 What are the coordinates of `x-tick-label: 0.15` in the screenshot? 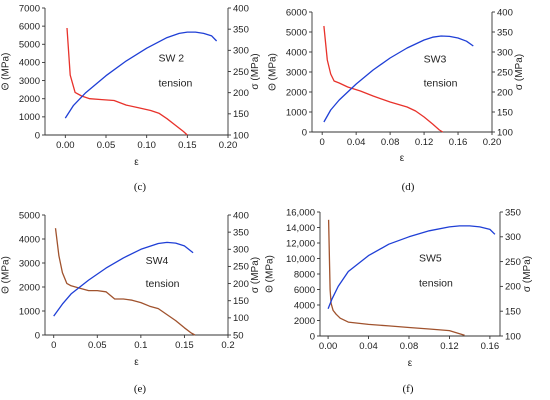 It's located at (187, 145).